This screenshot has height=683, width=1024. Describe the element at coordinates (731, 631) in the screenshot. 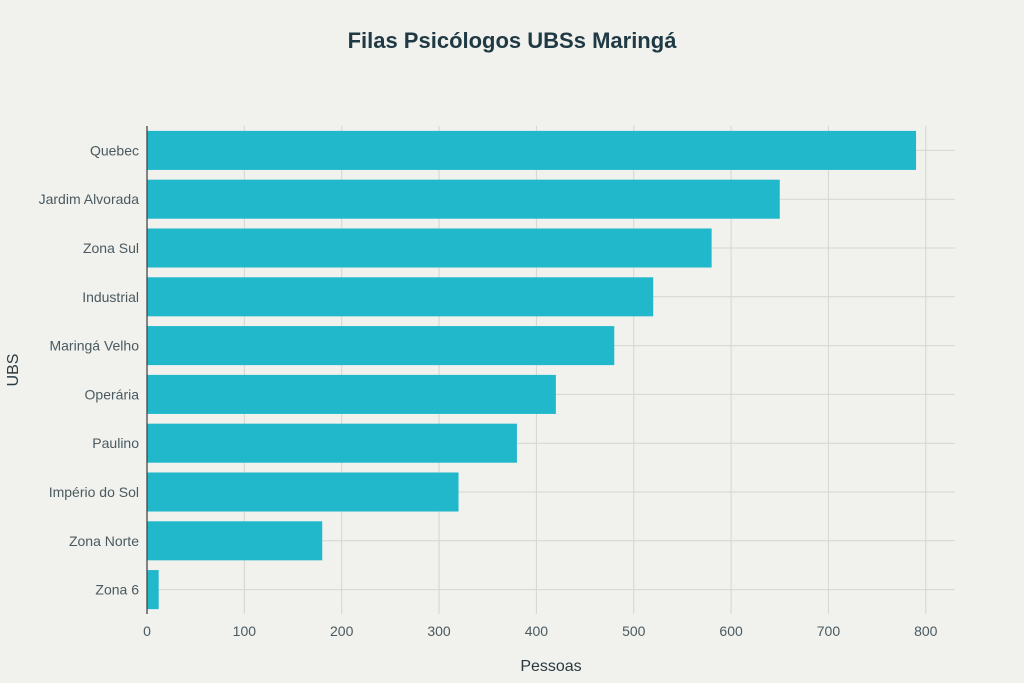

I see `x-tick-label: 600` at that location.